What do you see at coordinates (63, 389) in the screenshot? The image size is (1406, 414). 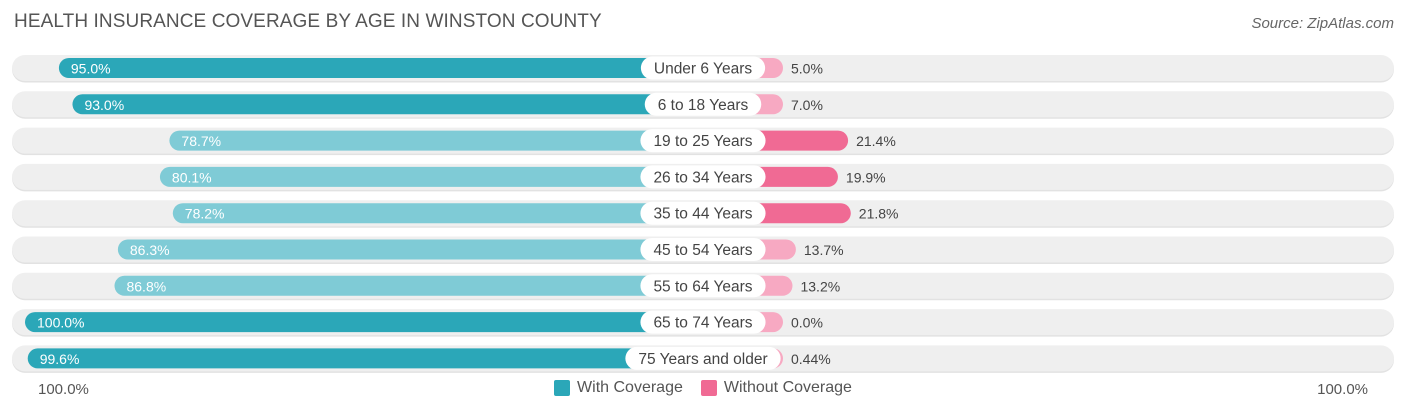 I see `axis-left-label: 100.0%` at bounding box center [63, 389].